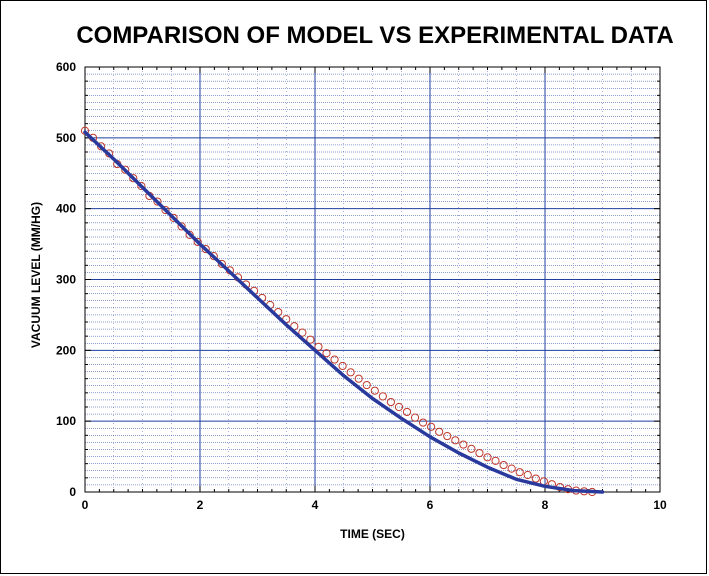 The height and width of the screenshot is (576, 709). Describe the element at coordinates (85, 505) in the screenshot. I see `x-tick-label: 0` at that location.